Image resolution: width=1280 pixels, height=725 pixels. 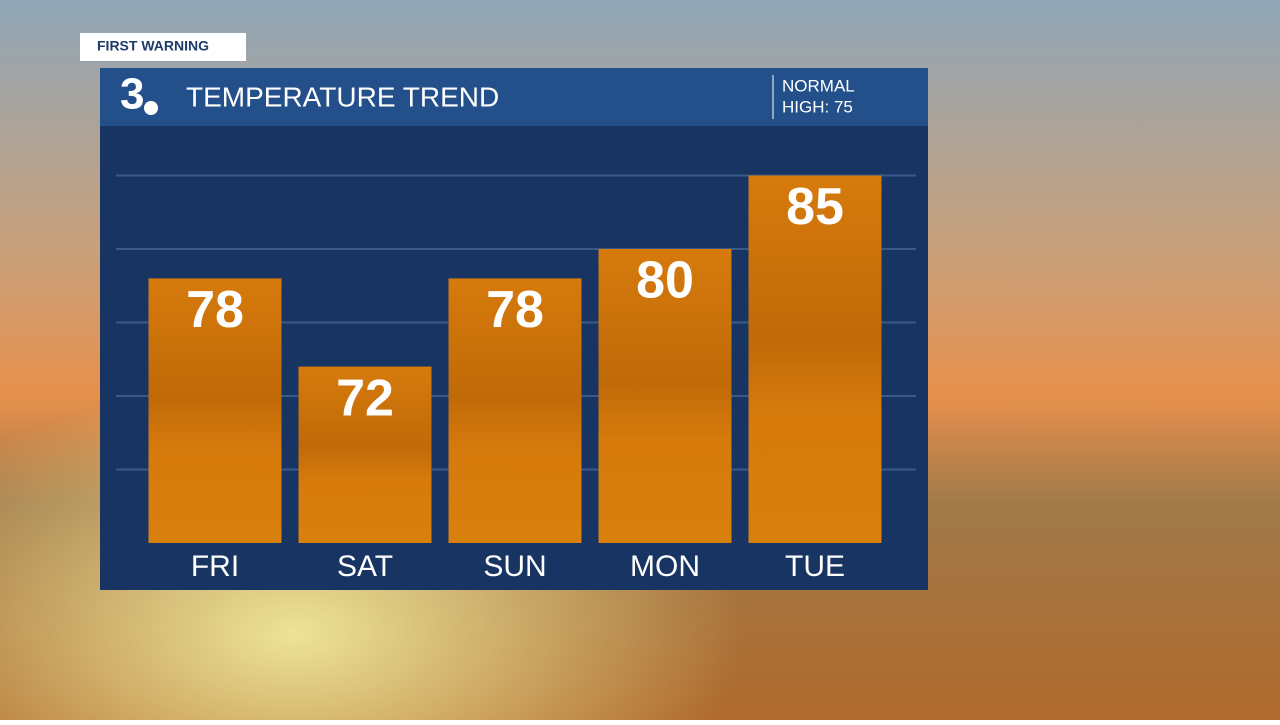 I want to click on header-bar, so click(x=514, y=97).